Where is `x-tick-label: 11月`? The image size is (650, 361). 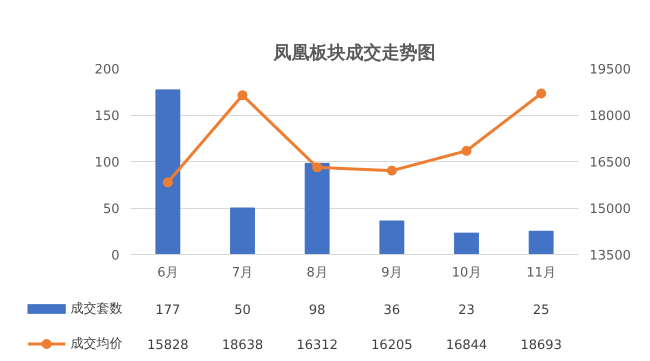
x-tick-label: 11月 is located at coordinates (541, 273).